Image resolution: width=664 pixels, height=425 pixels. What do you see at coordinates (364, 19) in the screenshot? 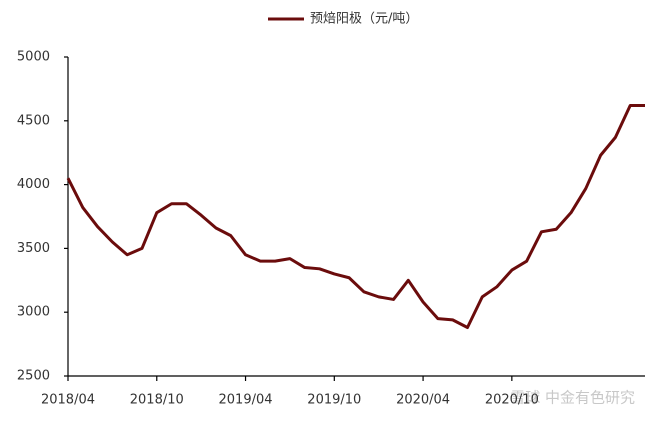
I see `legend-label: 预焙阳极（元/吨）` at bounding box center [364, 19].